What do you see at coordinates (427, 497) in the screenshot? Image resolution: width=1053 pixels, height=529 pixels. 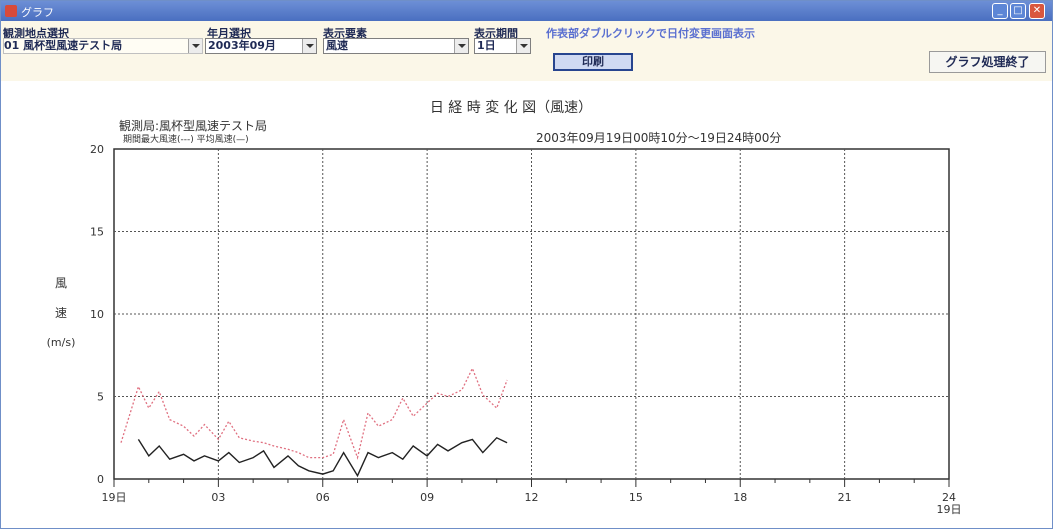 I see `x-tick-label: 09` at bounding box center [427, 497].